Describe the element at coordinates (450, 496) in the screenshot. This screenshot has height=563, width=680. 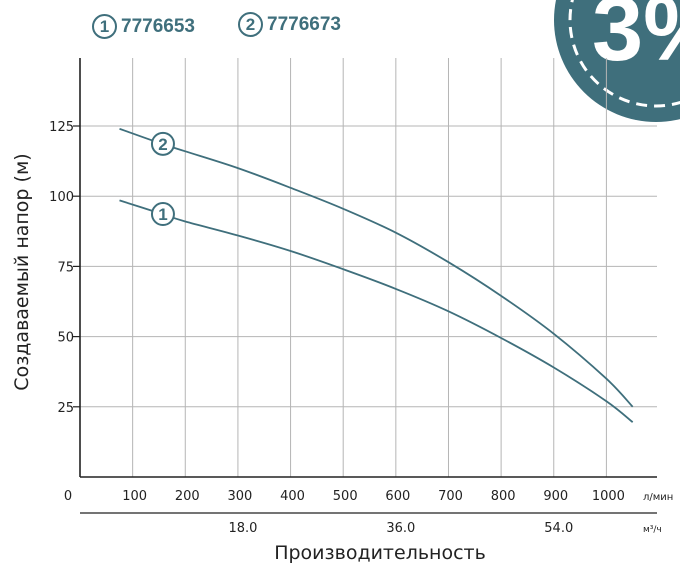
I see `x-tick-label: 700` at that location.